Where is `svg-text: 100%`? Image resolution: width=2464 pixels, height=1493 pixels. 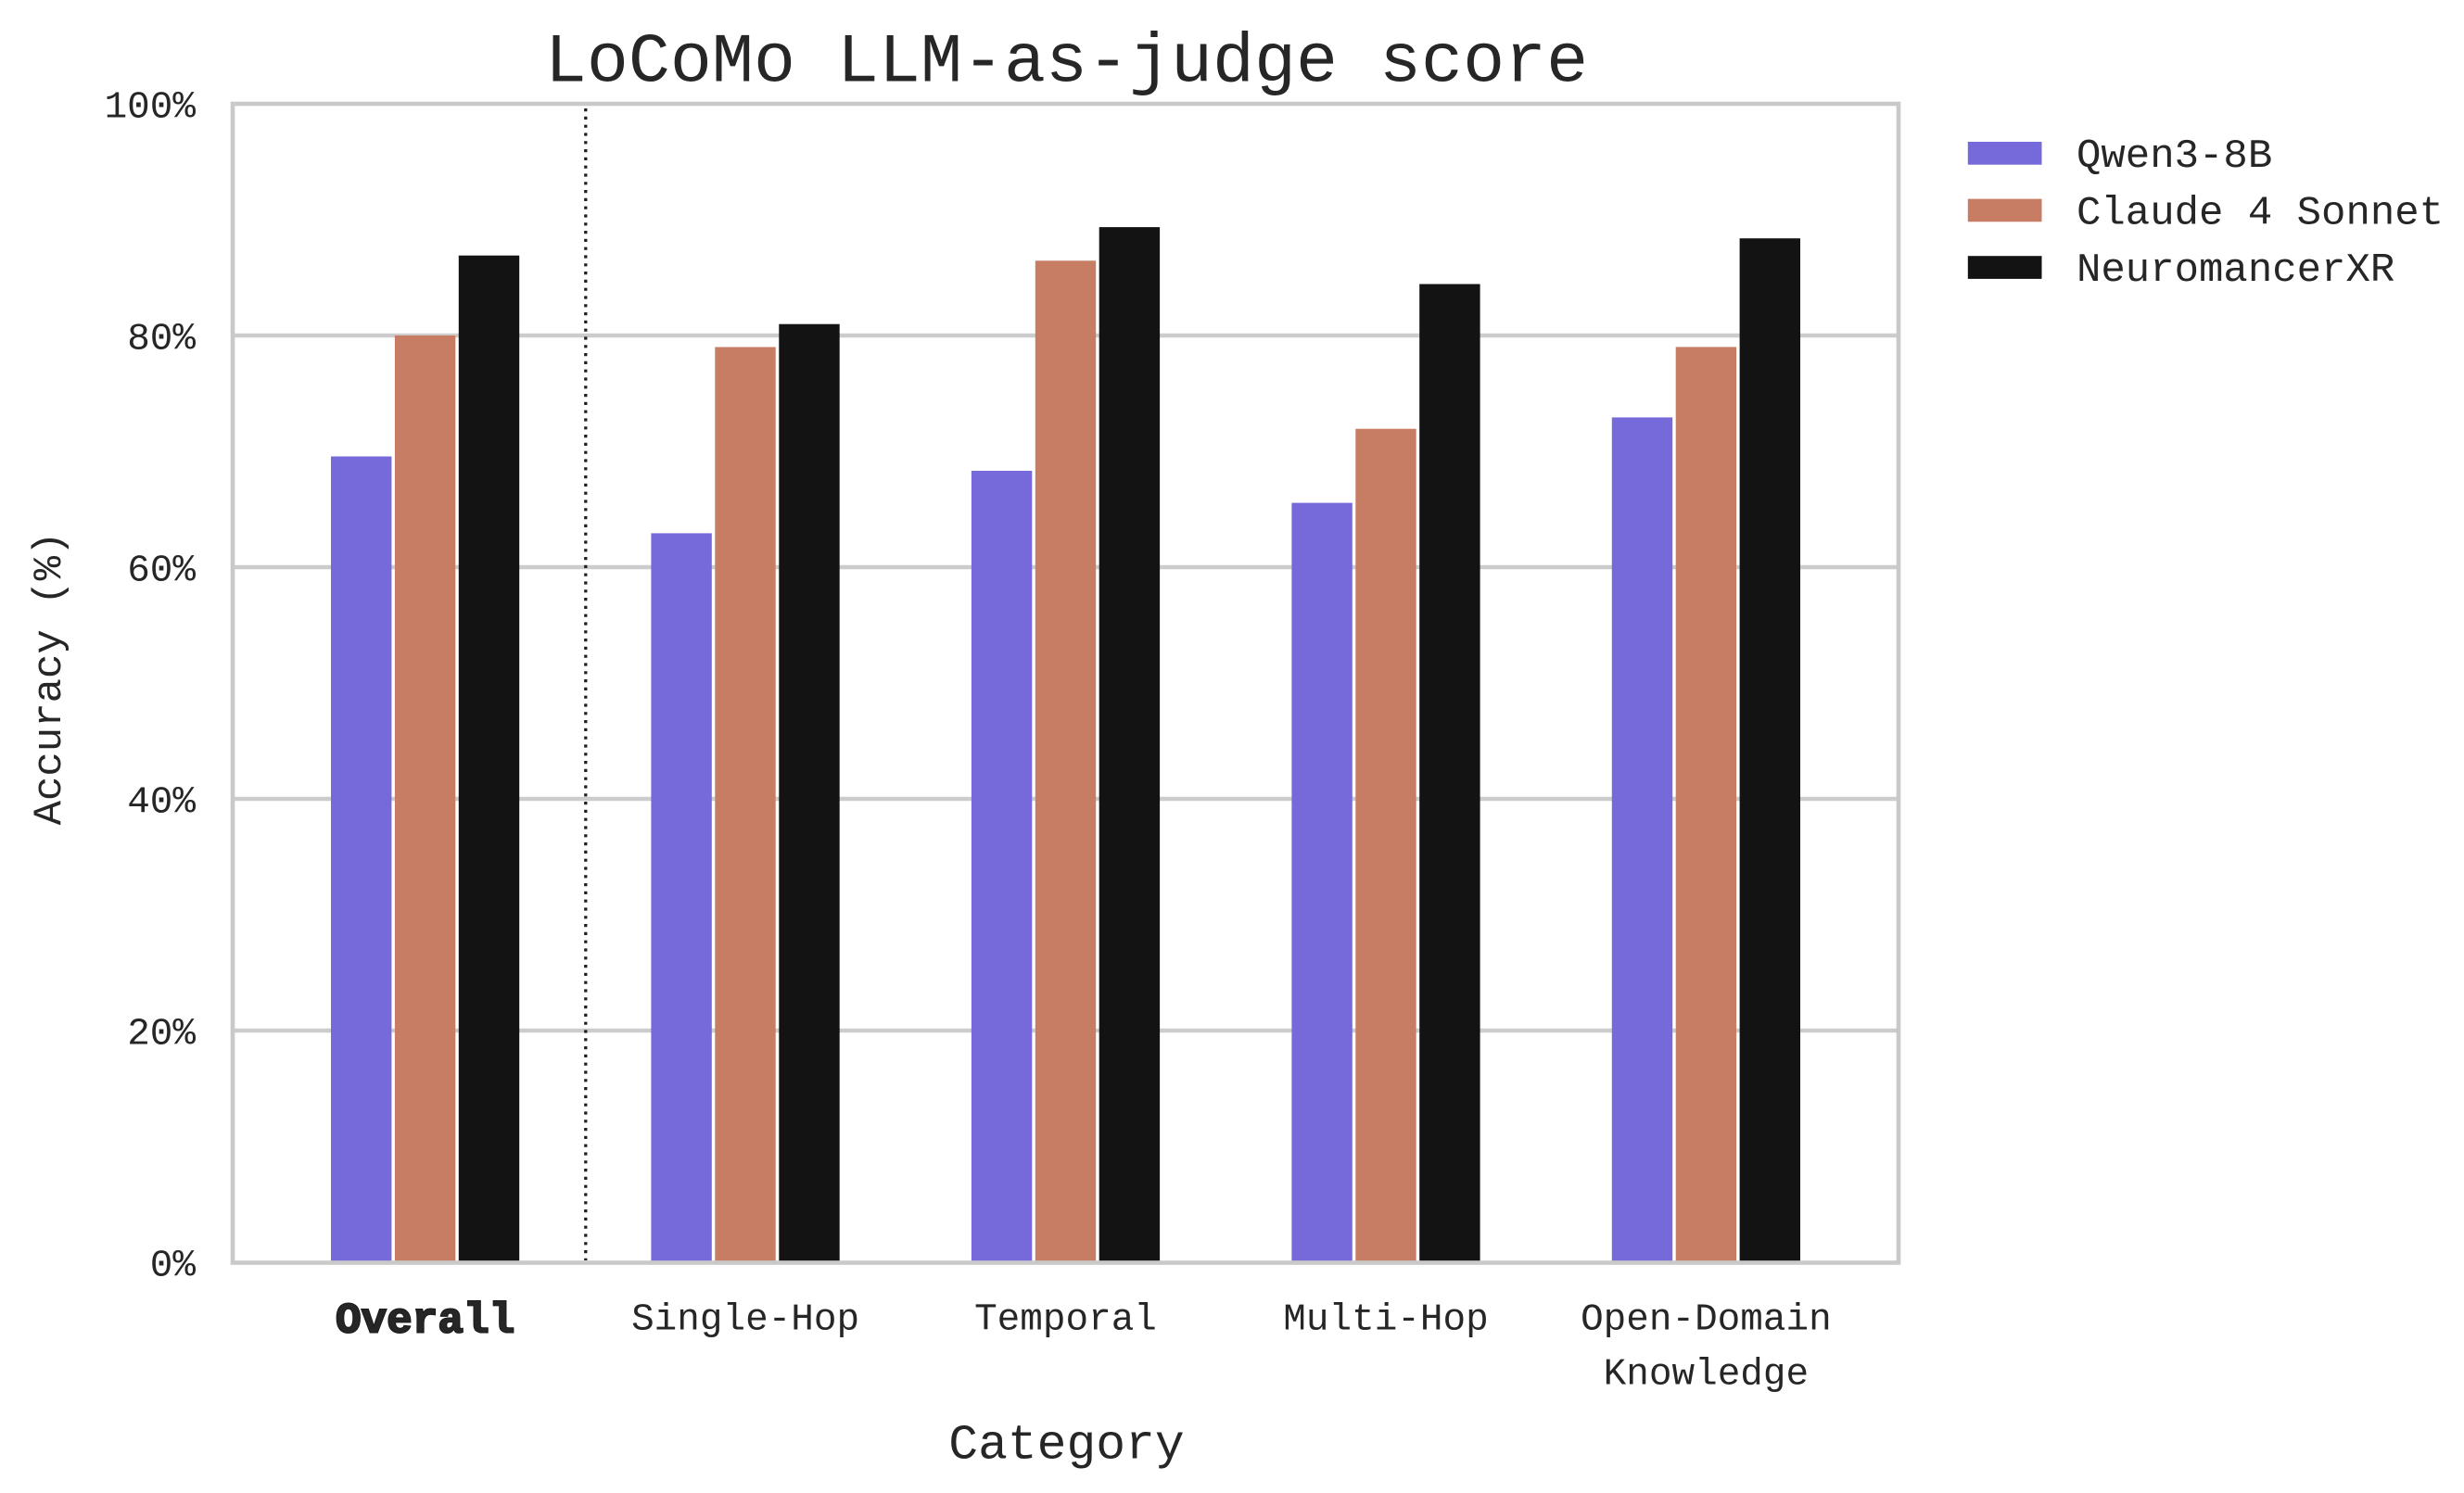
svg-text: 100% is located at coordinates (151, 108).